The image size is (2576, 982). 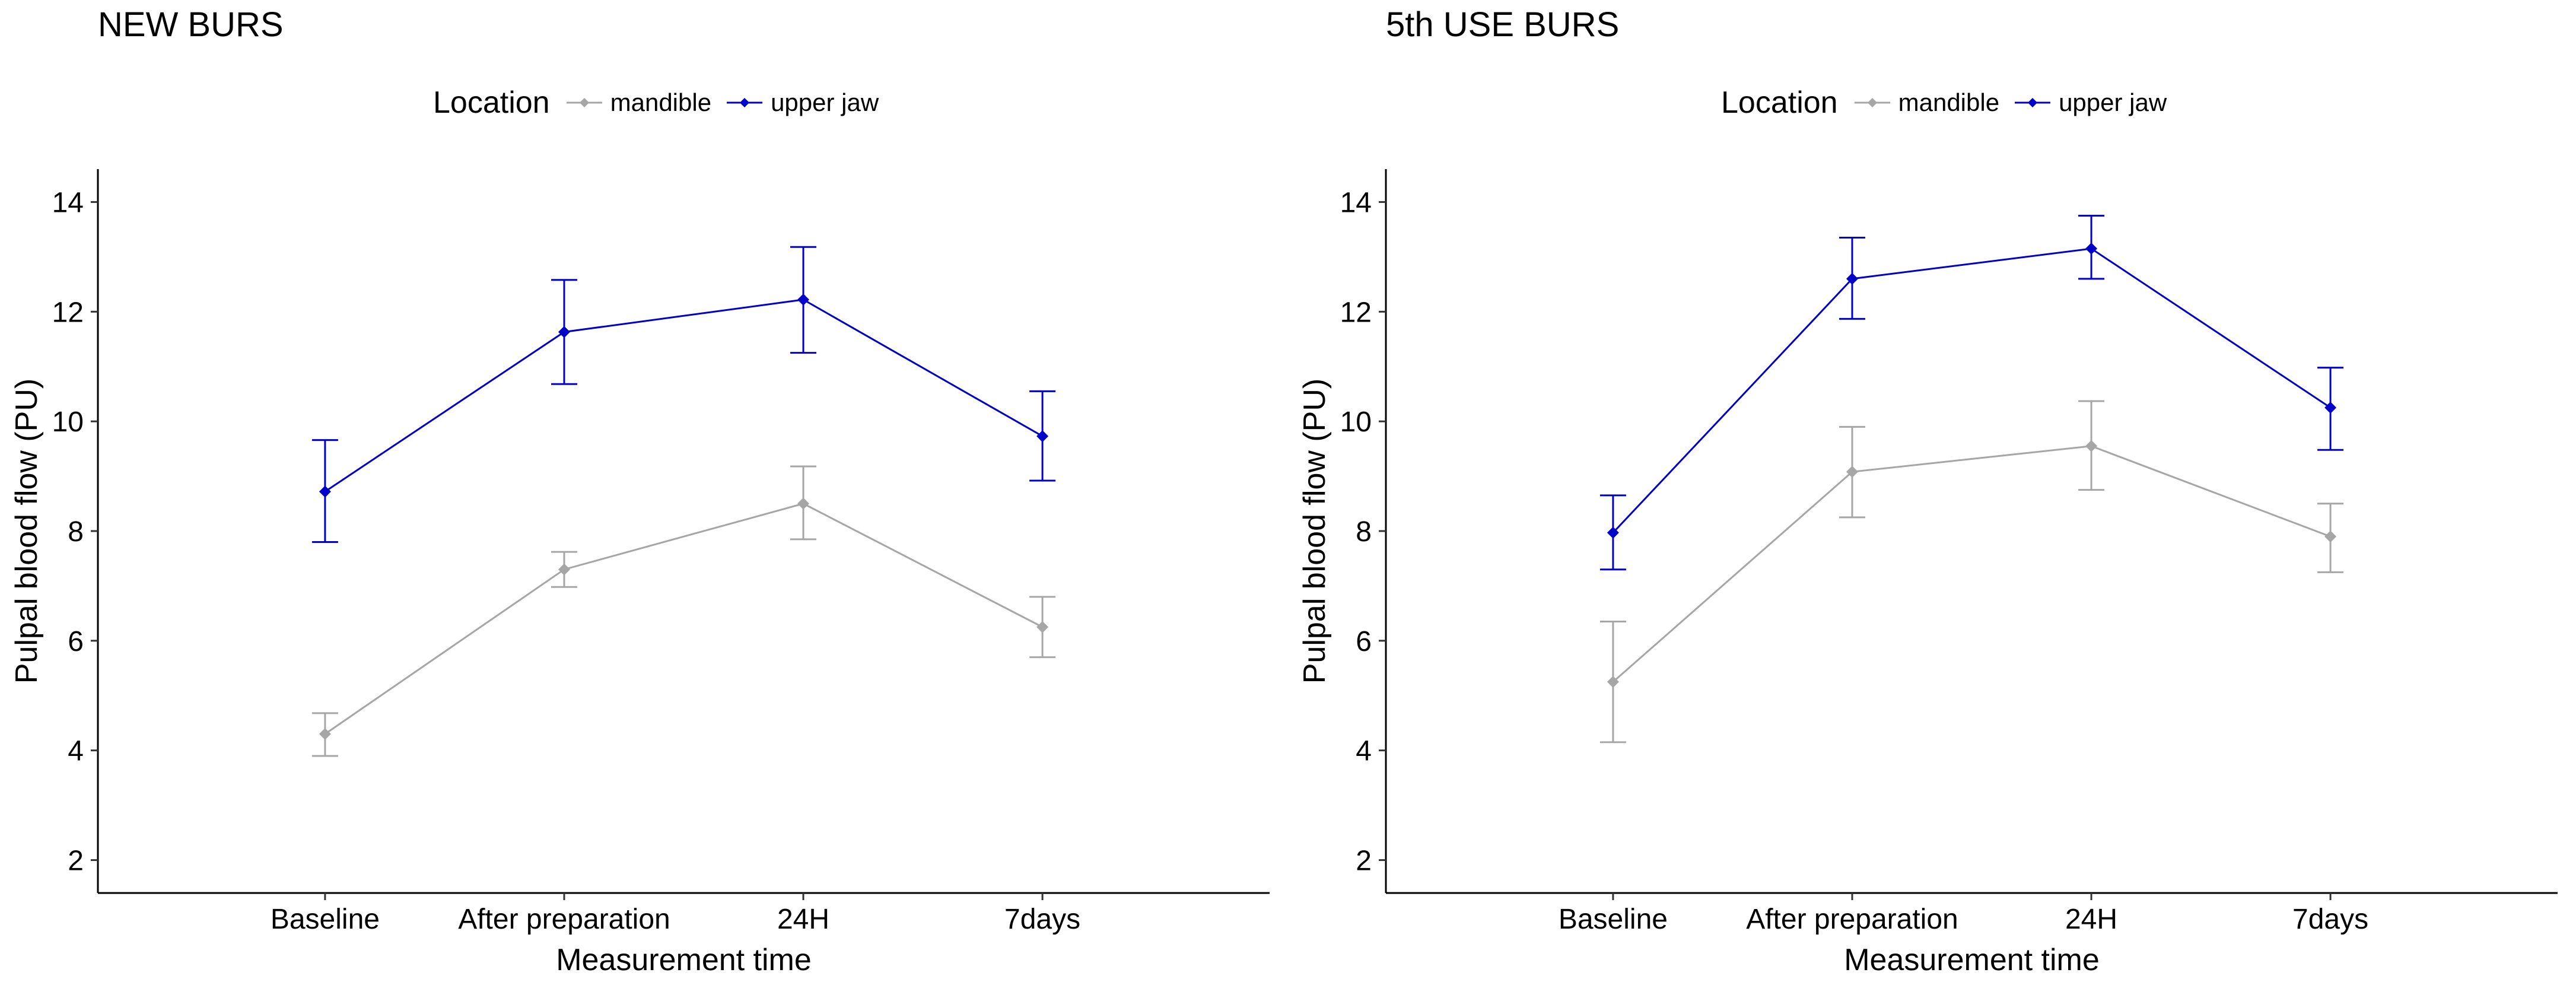 I want to click on chart-title: 5th USE BURS, so click(x=1503, y=24).